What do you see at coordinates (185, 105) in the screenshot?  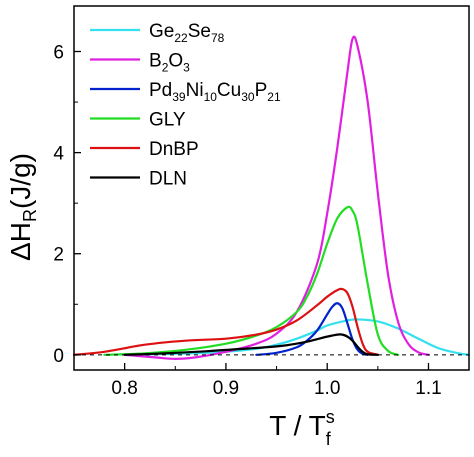 I see `legend: Ge22Se78 B2O3 Pd39Ni10Cu30P21 GLY DnBP DLN` at bounding box center [185, 105].